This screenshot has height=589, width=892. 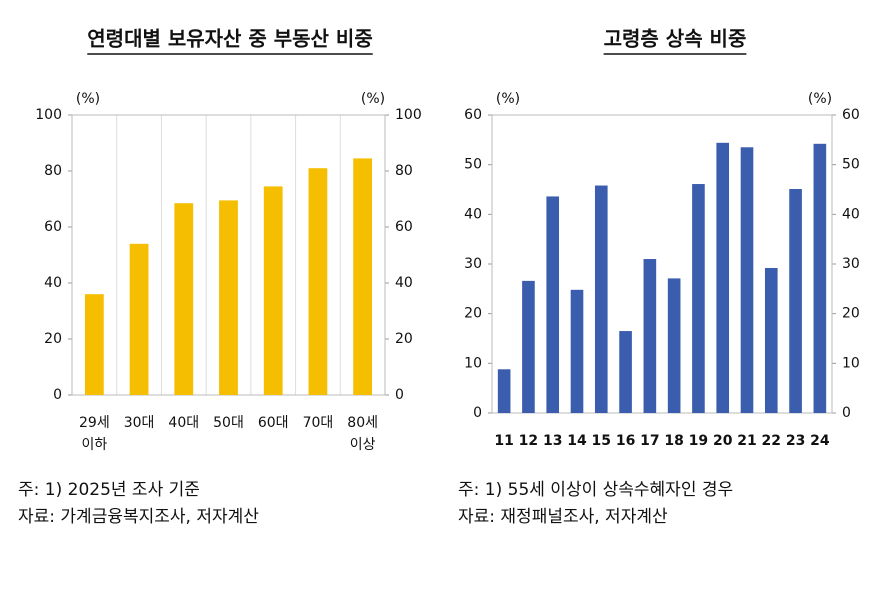 What do you see at coordinates (723, 441) in the screenshot?
I see `x-tick-label: 20` at bounding box center [723, 441].